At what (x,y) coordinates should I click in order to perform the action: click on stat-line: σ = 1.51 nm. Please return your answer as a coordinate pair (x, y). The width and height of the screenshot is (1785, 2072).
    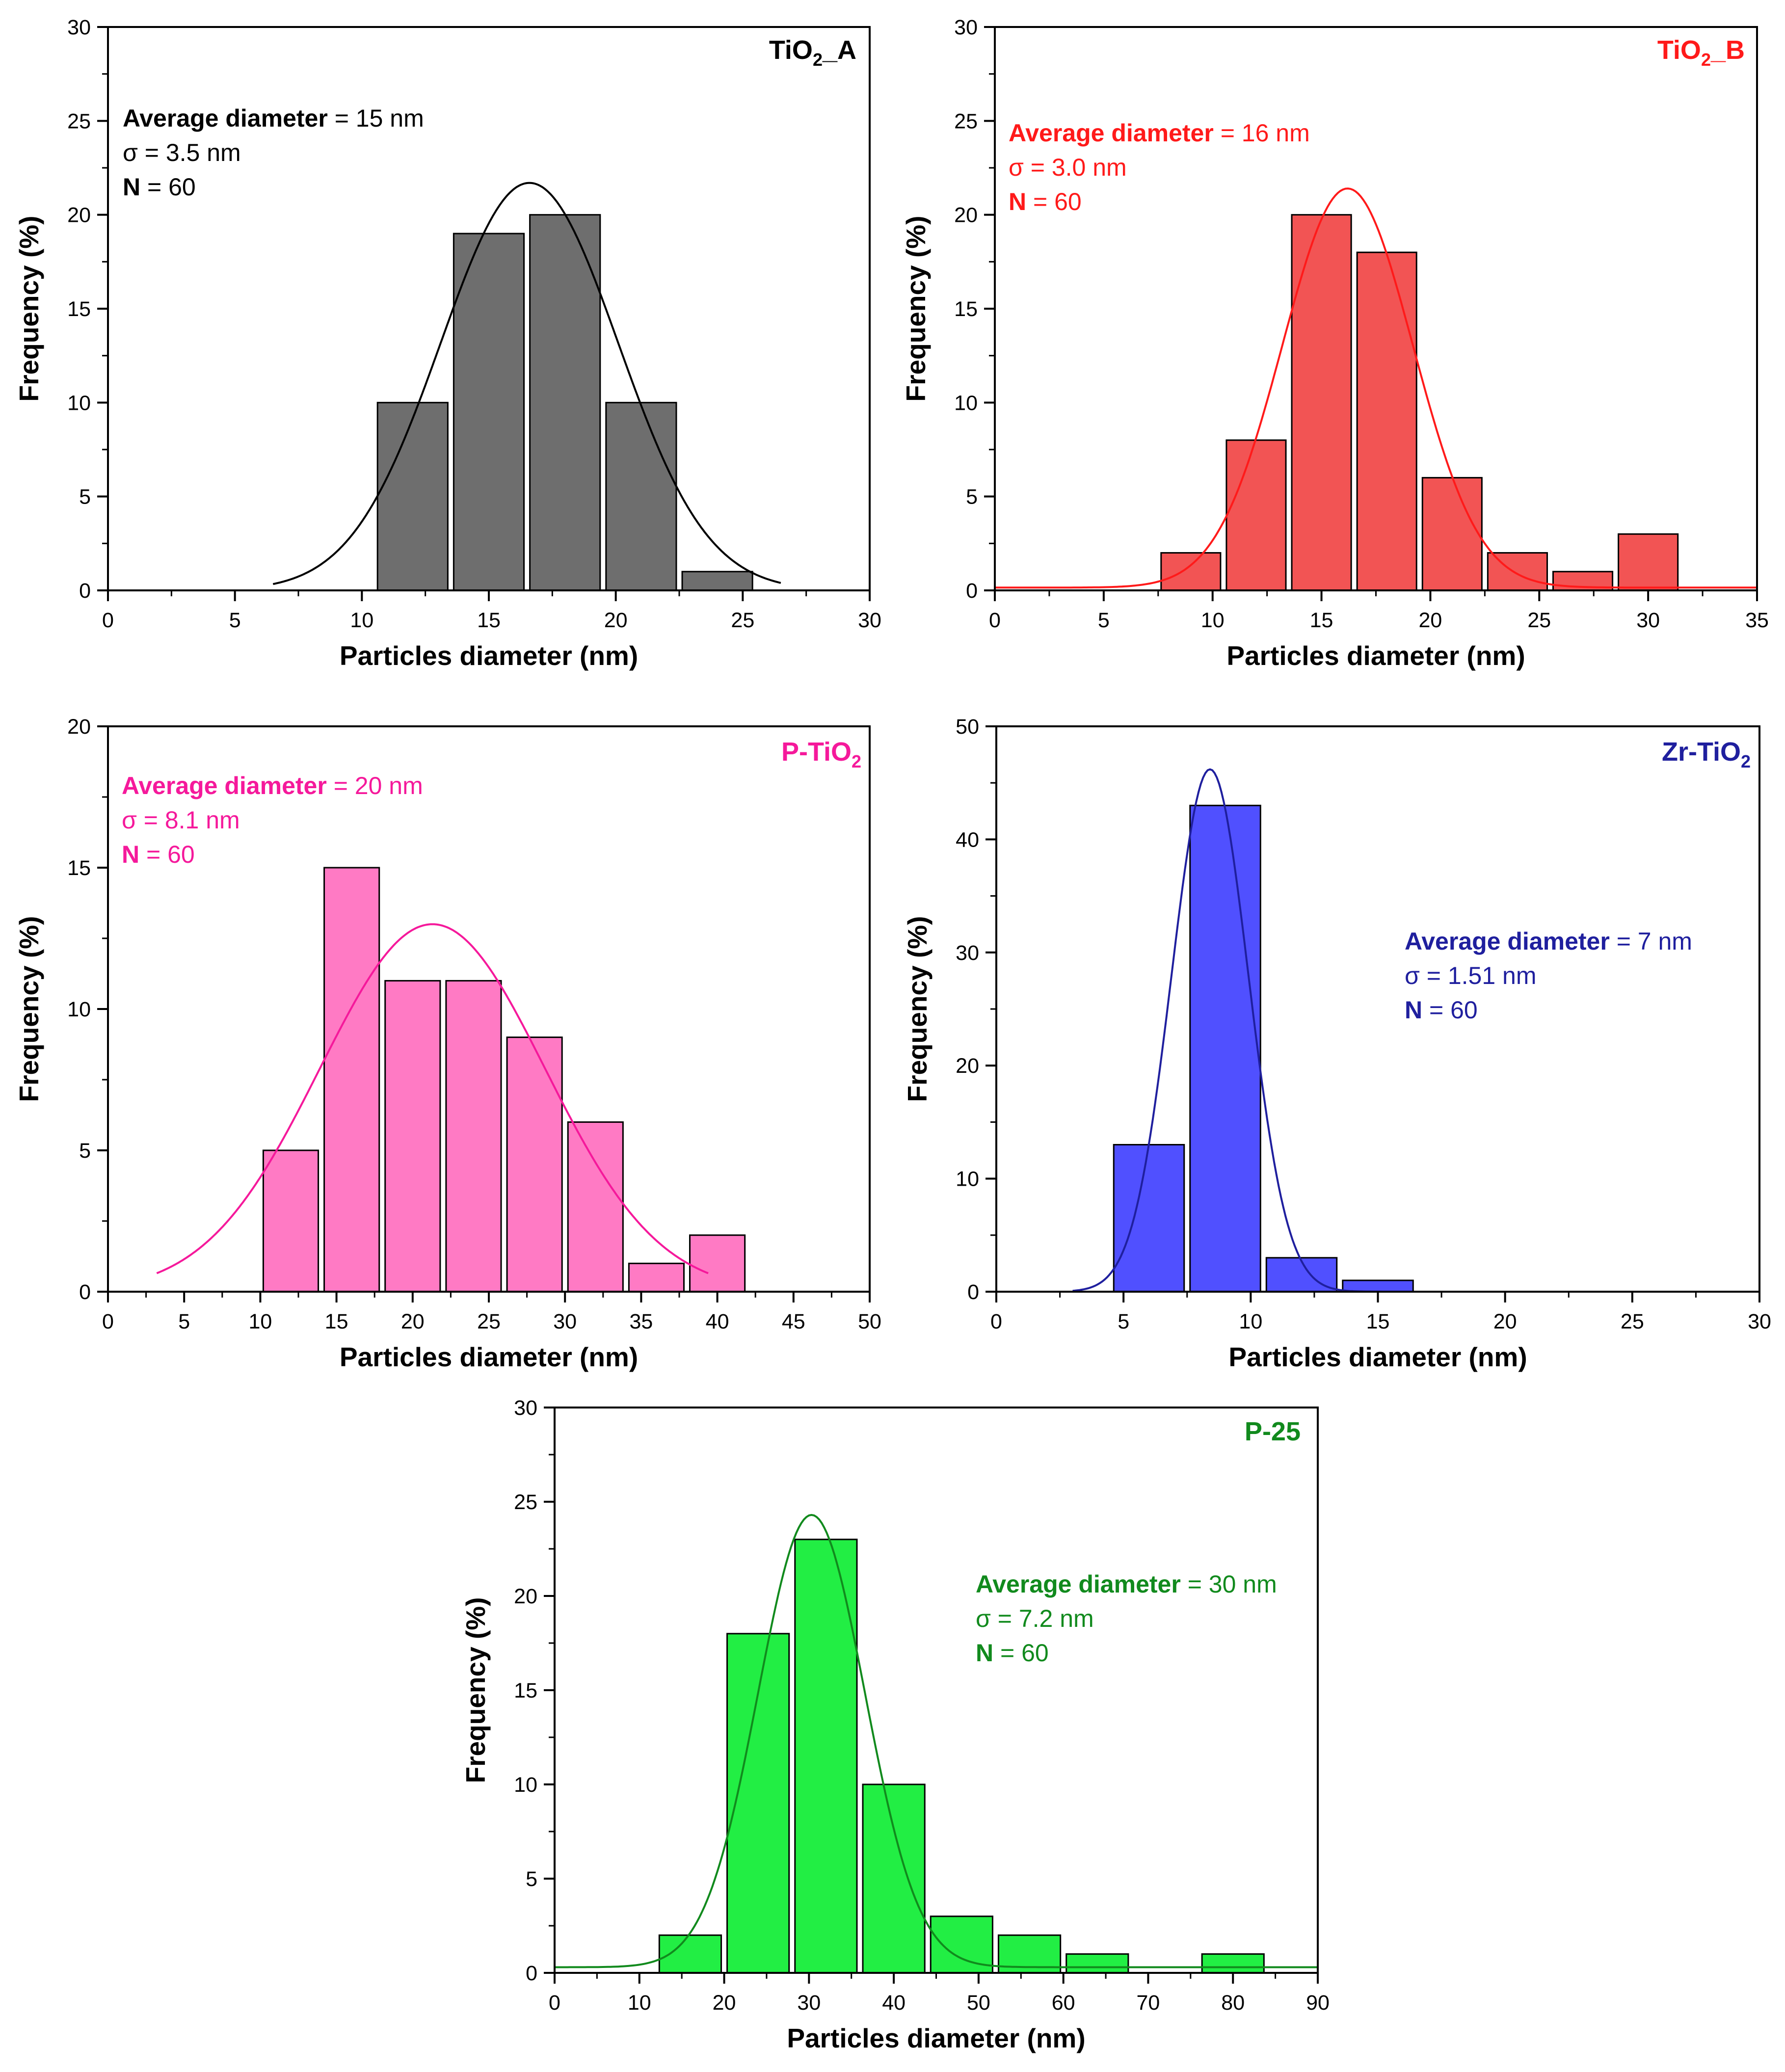
    Looking at the image, I should click on (1471, 975).